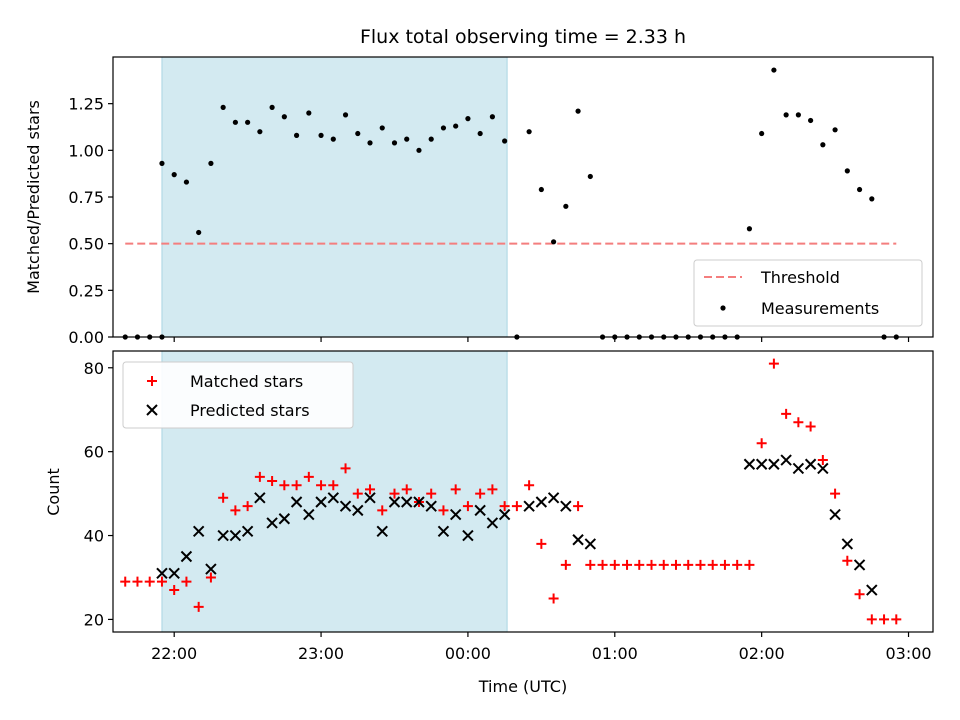  What do you see at coordinates (86, 104) in the screenshot?
I see `y-tick-label: 1.25` at bounding box center [86, 104].